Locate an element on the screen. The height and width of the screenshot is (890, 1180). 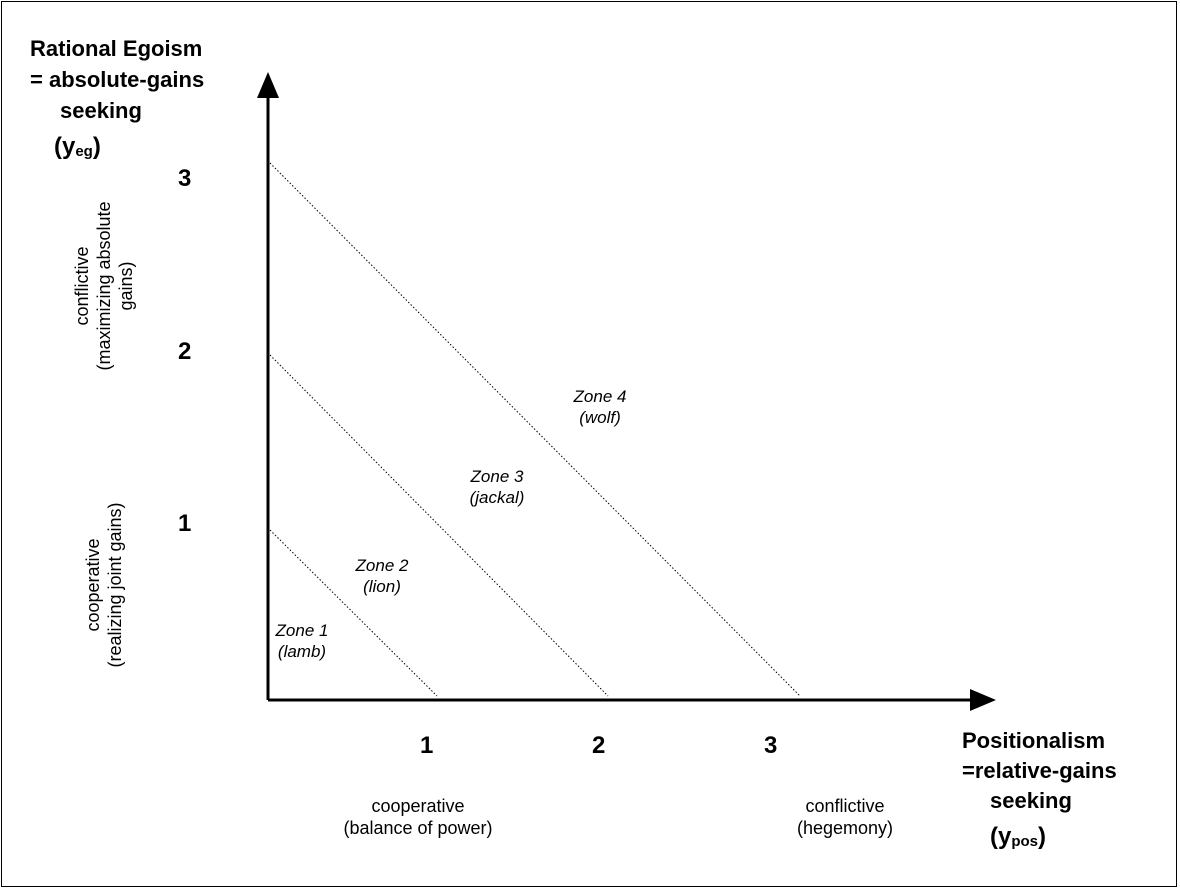
x-tick-3: 3 is located at coordinates (771, 745).